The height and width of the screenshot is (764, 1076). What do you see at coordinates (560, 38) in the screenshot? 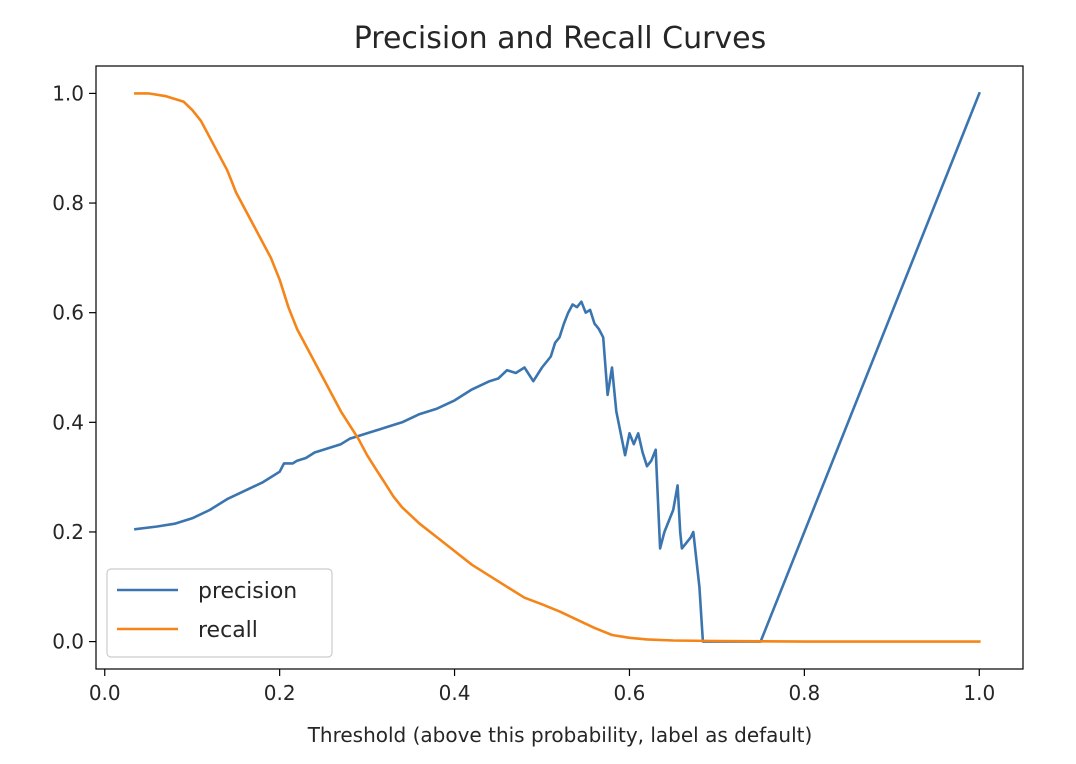
I see `chart-title: Precision and Recall Curves` at bounding box center [560, 38].